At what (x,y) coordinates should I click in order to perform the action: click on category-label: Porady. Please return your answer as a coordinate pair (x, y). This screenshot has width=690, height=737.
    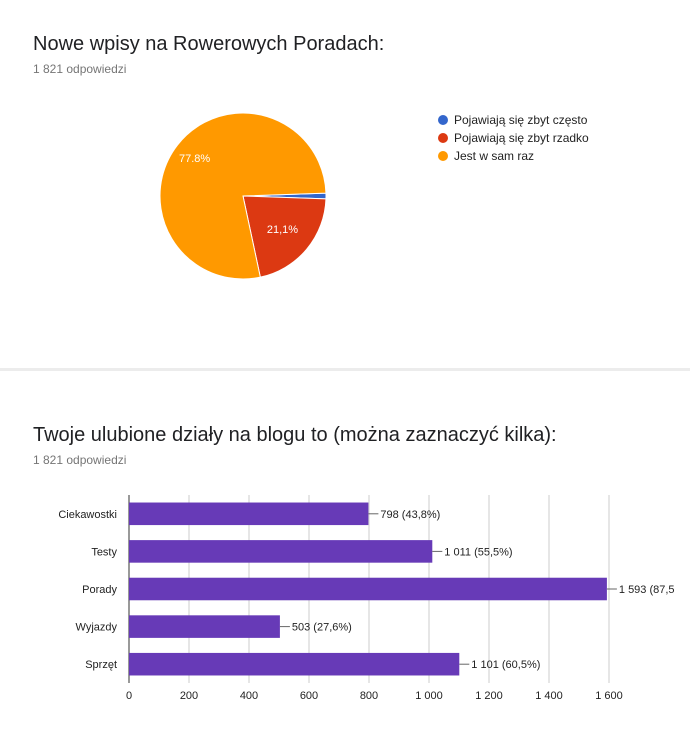
    Looking at the image, I should click on (99, 590).